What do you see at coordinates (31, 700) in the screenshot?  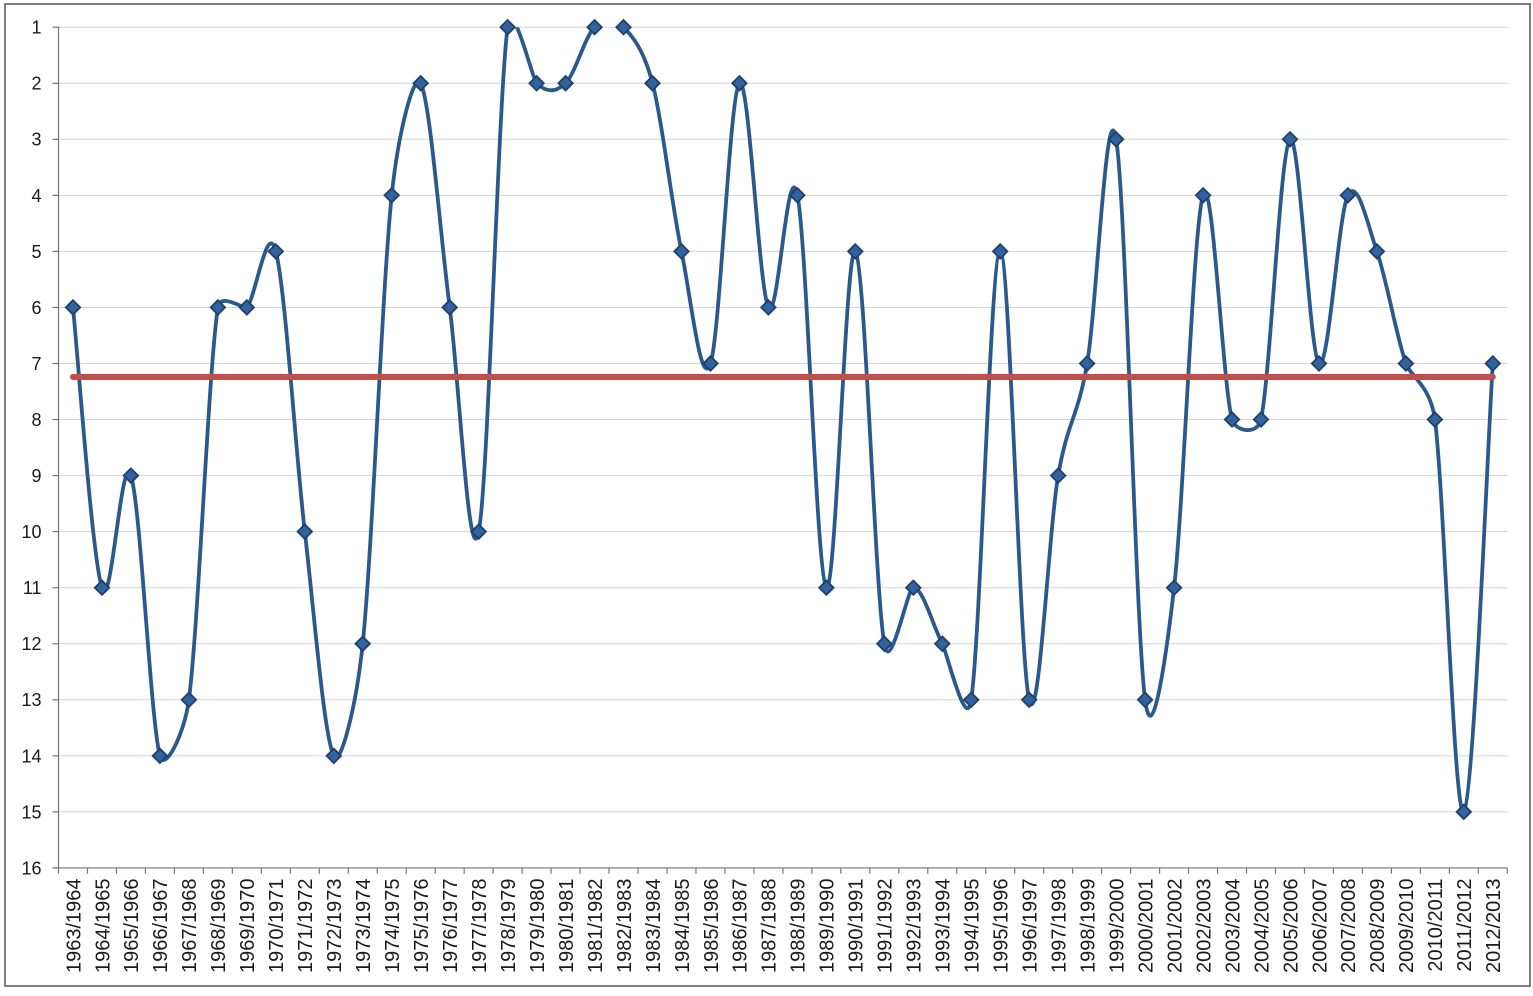 I see `svg-text: 13` at bounding box center [31, 700].